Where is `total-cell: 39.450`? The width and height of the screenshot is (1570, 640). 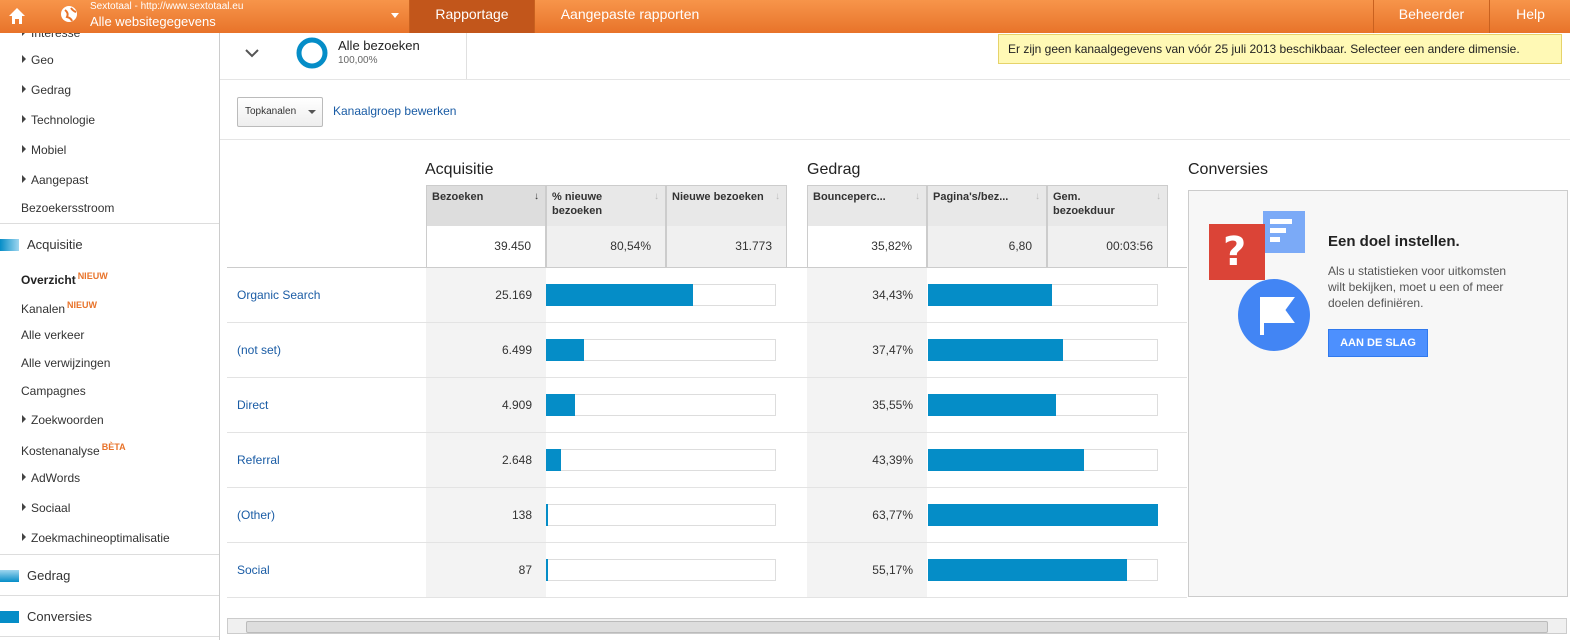
total-cell: 39.450 is located at coordinates (486, 247).